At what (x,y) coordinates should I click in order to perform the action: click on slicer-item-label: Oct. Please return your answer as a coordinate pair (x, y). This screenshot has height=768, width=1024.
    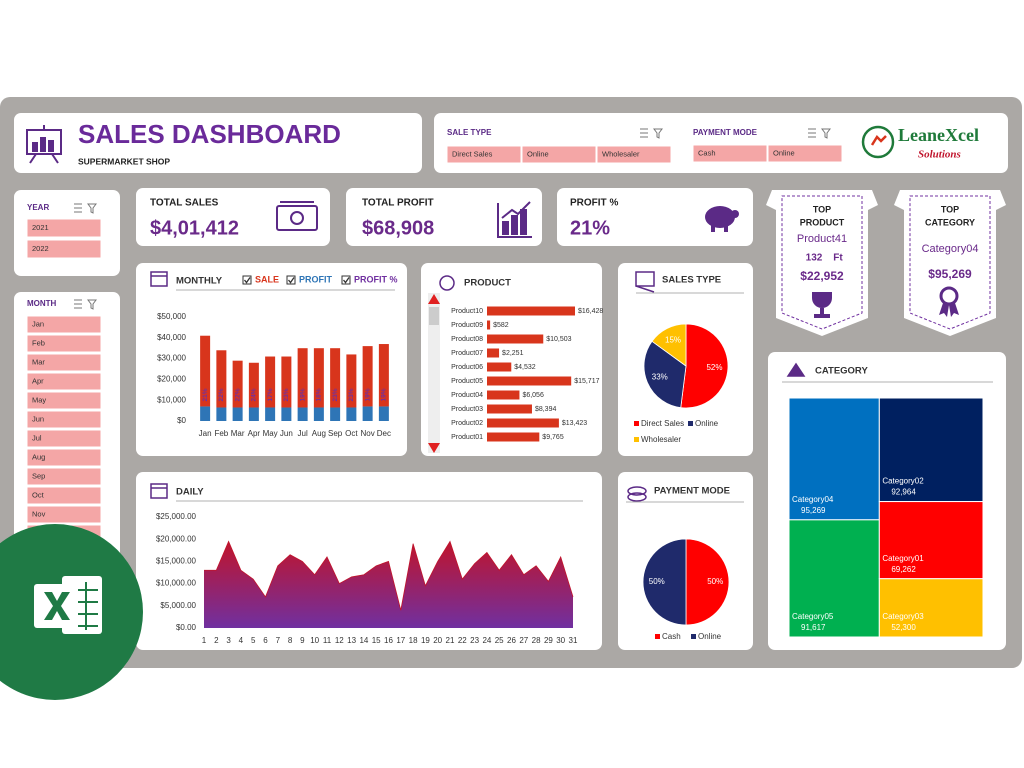
    Looking at the image, I should click on (38, 494).